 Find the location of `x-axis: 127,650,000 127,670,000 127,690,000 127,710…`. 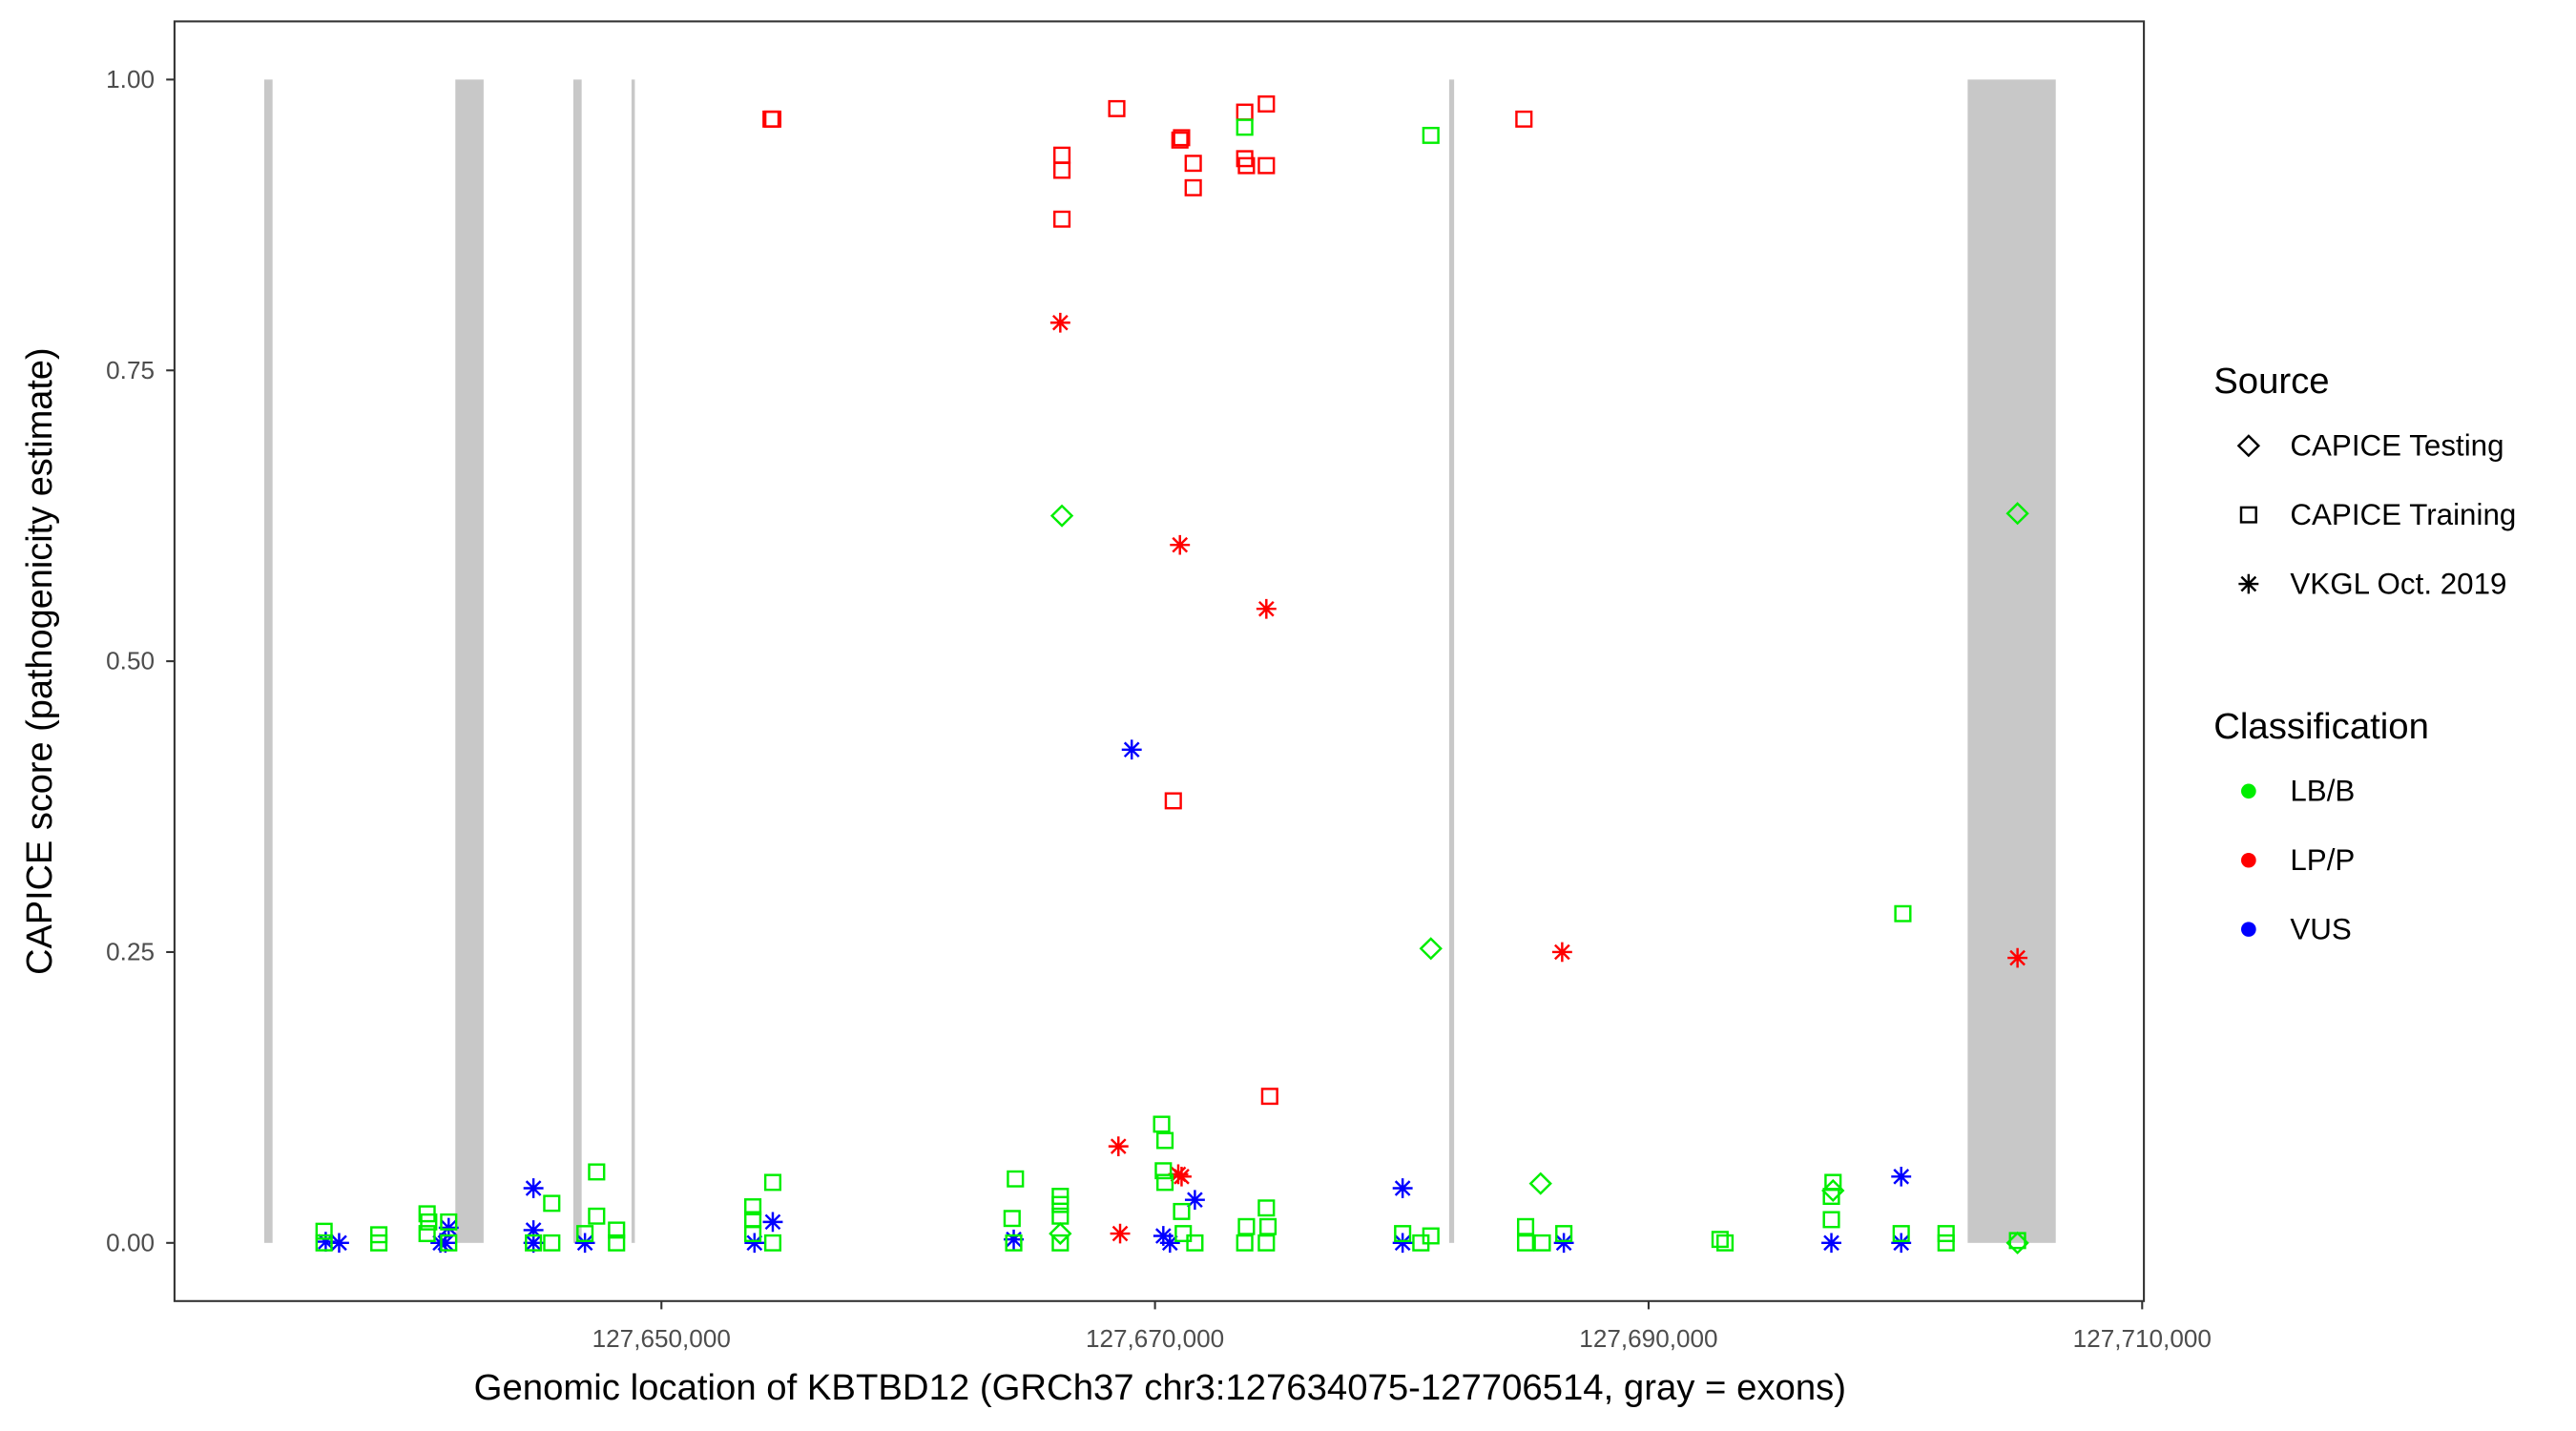

x-axis: 127,650,000 127,670,000 127,690,000 127,710… is located at coordinates (1402, 1327).